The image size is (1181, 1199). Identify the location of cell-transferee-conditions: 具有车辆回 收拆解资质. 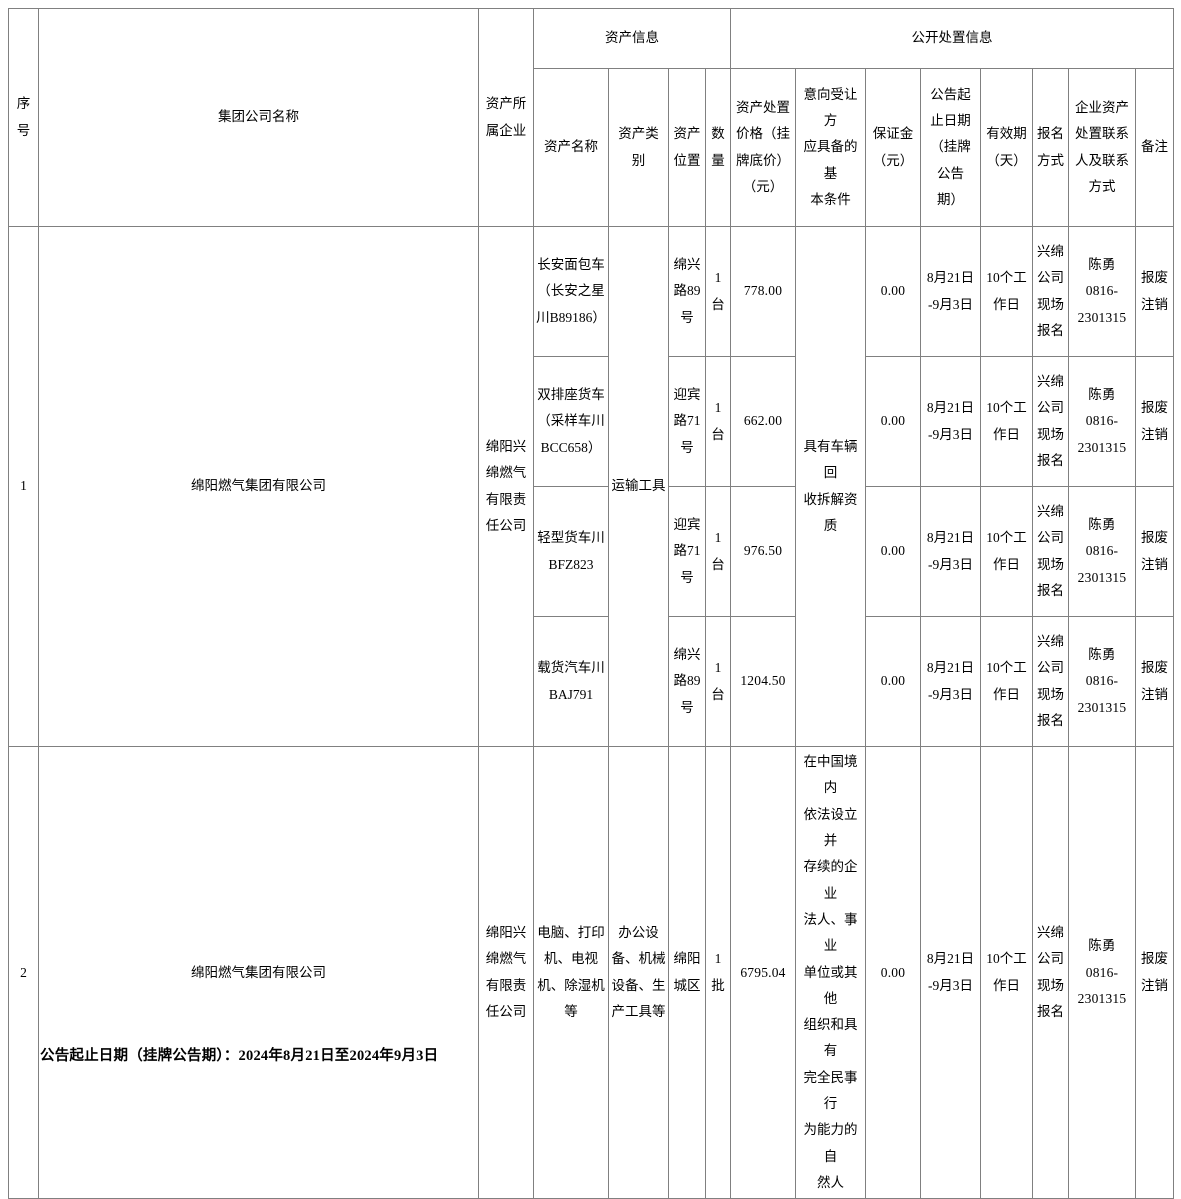
(830, 486).